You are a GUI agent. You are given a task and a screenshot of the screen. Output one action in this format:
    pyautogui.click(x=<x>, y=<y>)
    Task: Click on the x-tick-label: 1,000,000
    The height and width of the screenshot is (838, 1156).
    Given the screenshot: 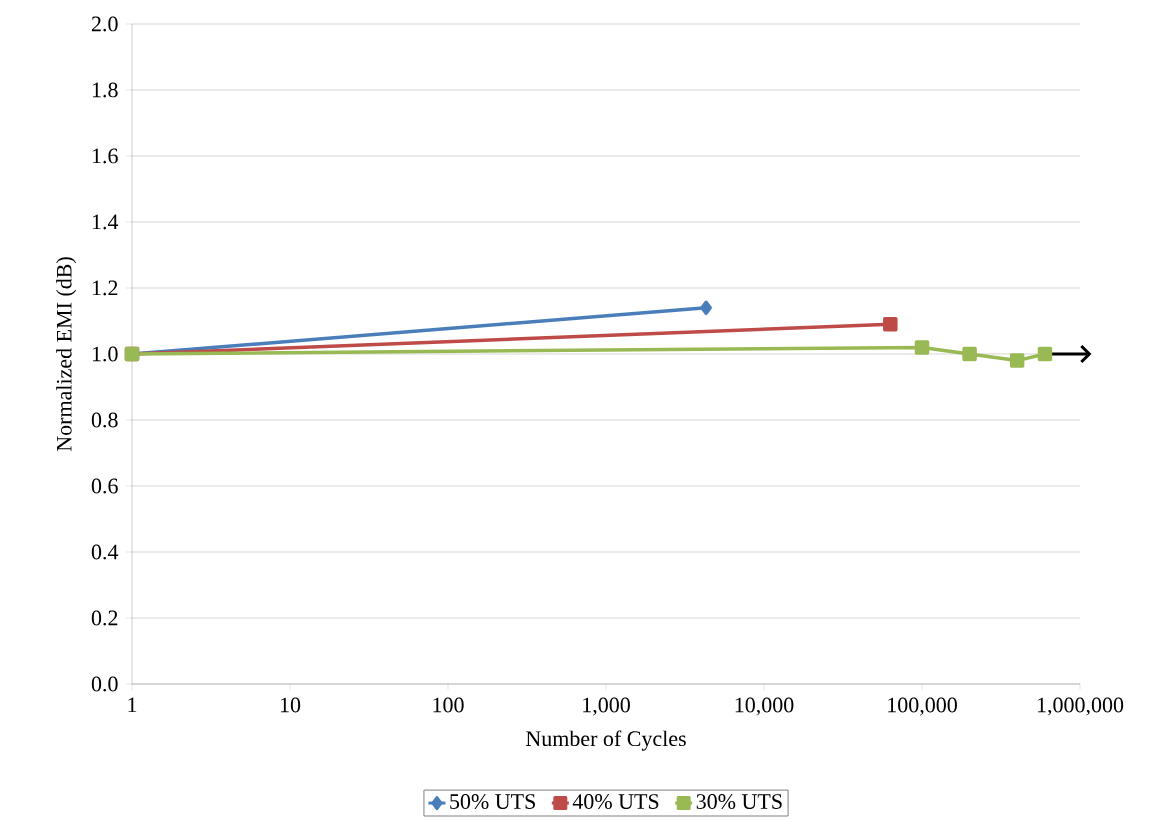 What is the action you would take?
    pyautogui.click(x=1080, y=706)
    